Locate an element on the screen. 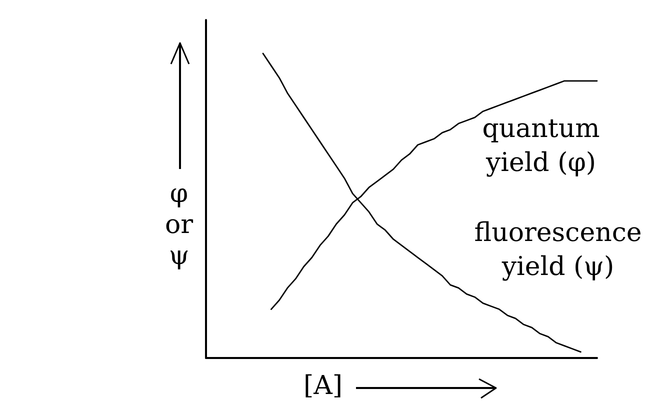 The image size is (650, 402). y-axis-title: φ or ψ is located at coordinates (179, 225).